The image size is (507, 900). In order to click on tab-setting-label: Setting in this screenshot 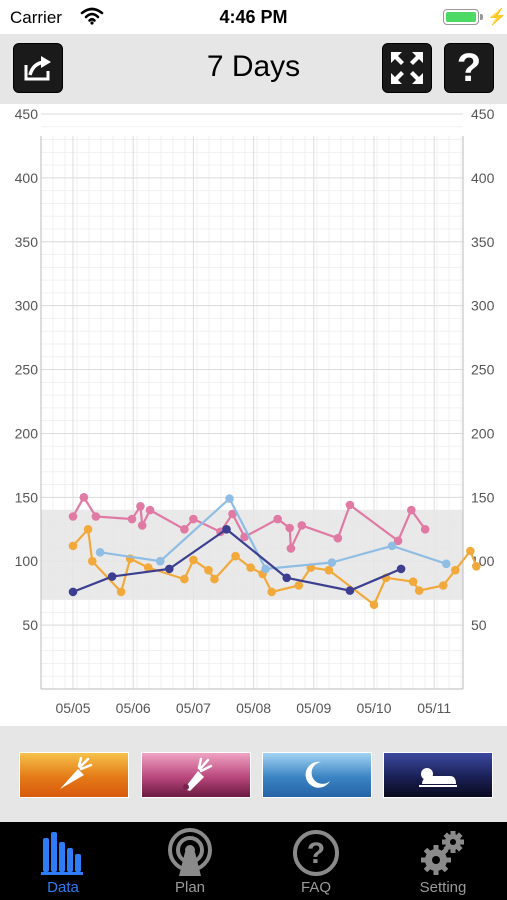, I will do `click(443, 887)`.